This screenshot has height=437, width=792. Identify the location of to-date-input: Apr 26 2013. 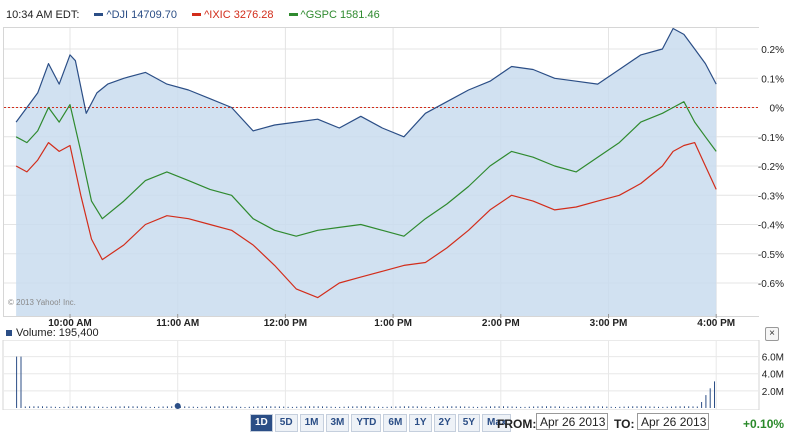
(673, 421).